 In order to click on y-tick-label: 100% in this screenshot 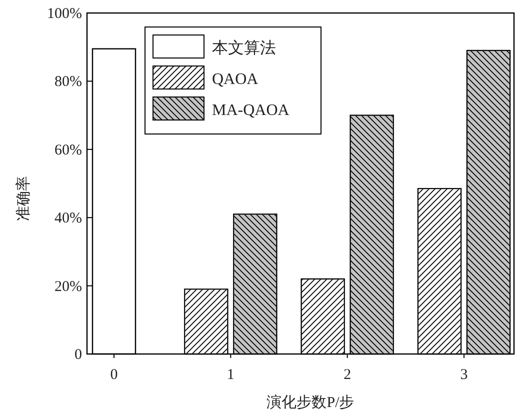, I will do `click(64, 14)`.